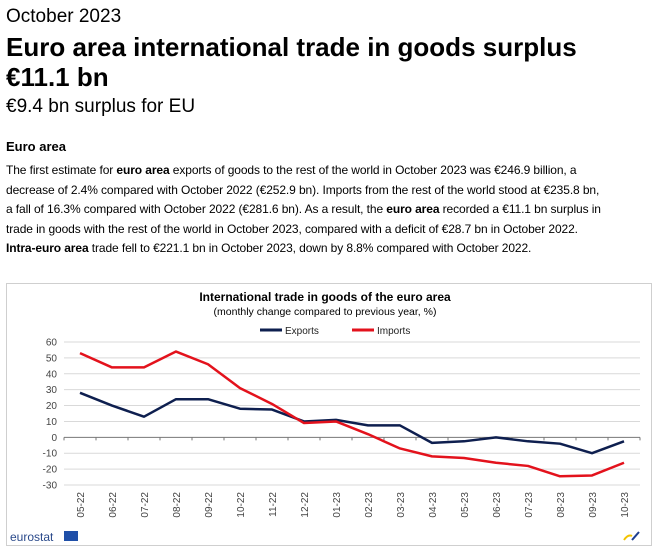 The width and height of the screenshot is (659, 547). Describe the element at coordinates (32, 537) in the screenshot. I see `eurostat-logo: eurostat` at that location.